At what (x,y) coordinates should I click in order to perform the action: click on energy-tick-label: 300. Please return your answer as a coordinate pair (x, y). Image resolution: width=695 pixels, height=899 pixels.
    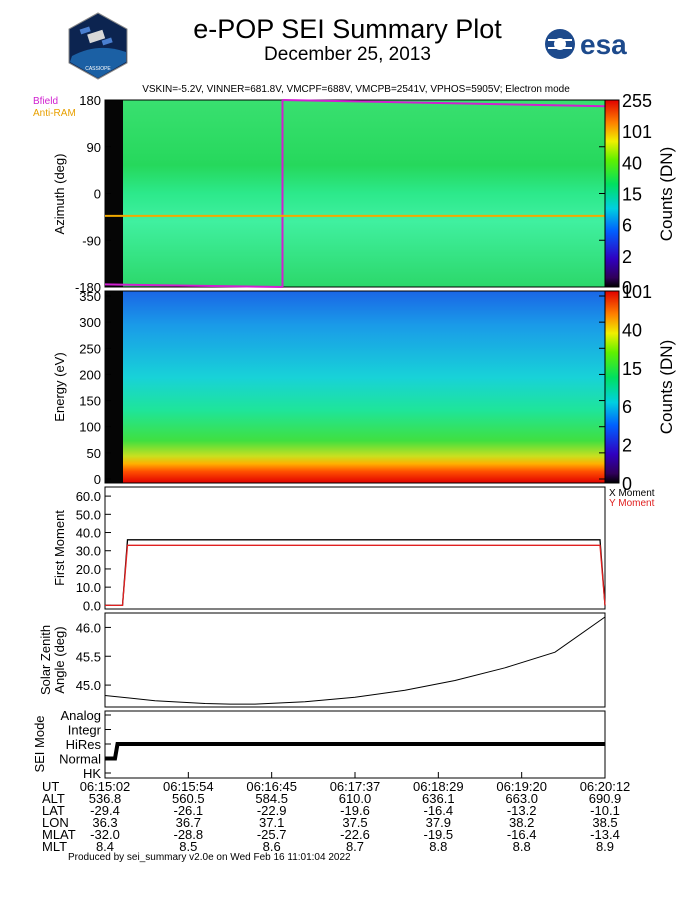
    Looking at the image, I should click on (90, 322).